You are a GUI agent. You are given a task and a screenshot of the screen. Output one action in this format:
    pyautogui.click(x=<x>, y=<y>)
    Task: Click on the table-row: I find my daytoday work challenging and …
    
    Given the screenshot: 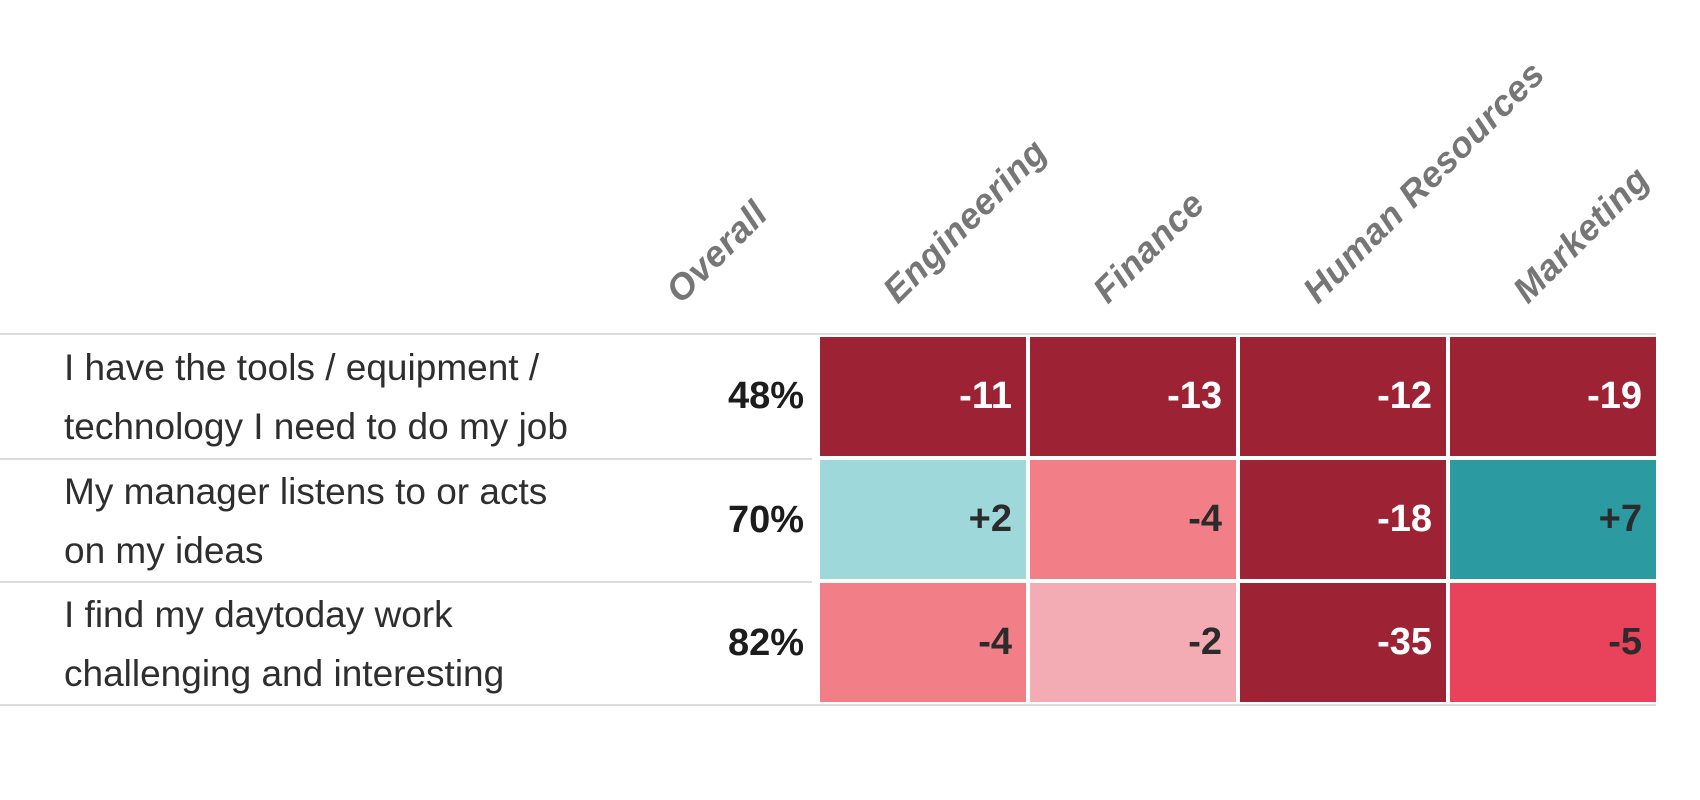 What is the action you would take?
    pyautogui.click(x=828, y=642)
    